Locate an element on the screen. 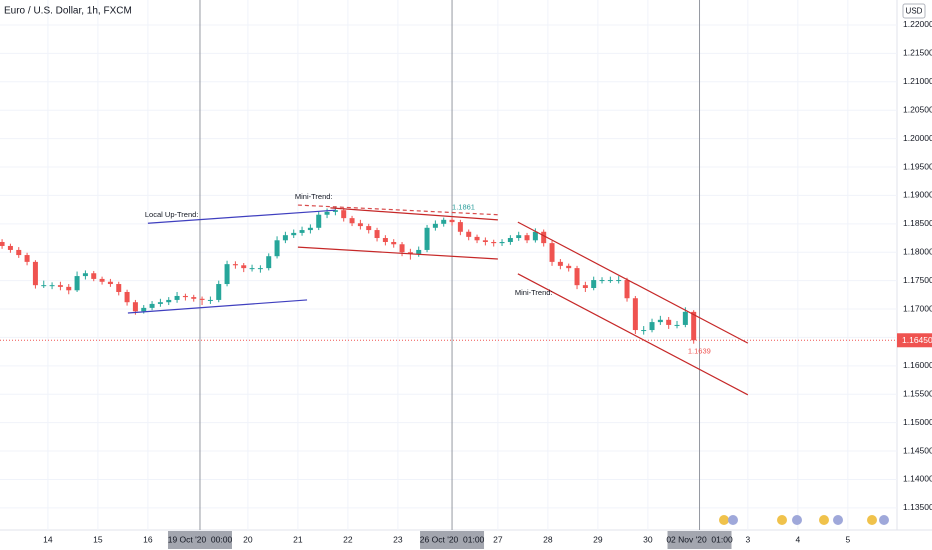  x-tick-label: 3 is located at coordinates (747, 539).